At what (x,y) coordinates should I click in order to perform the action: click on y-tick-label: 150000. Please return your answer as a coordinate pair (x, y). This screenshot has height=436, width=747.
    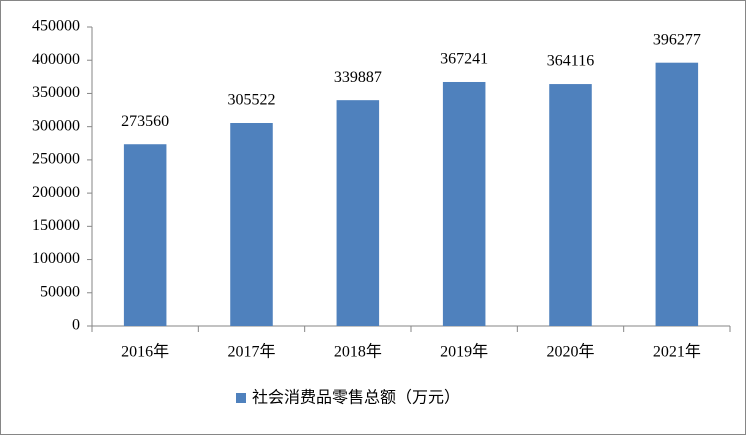
    Looking at the image, I should click on (56, 225).